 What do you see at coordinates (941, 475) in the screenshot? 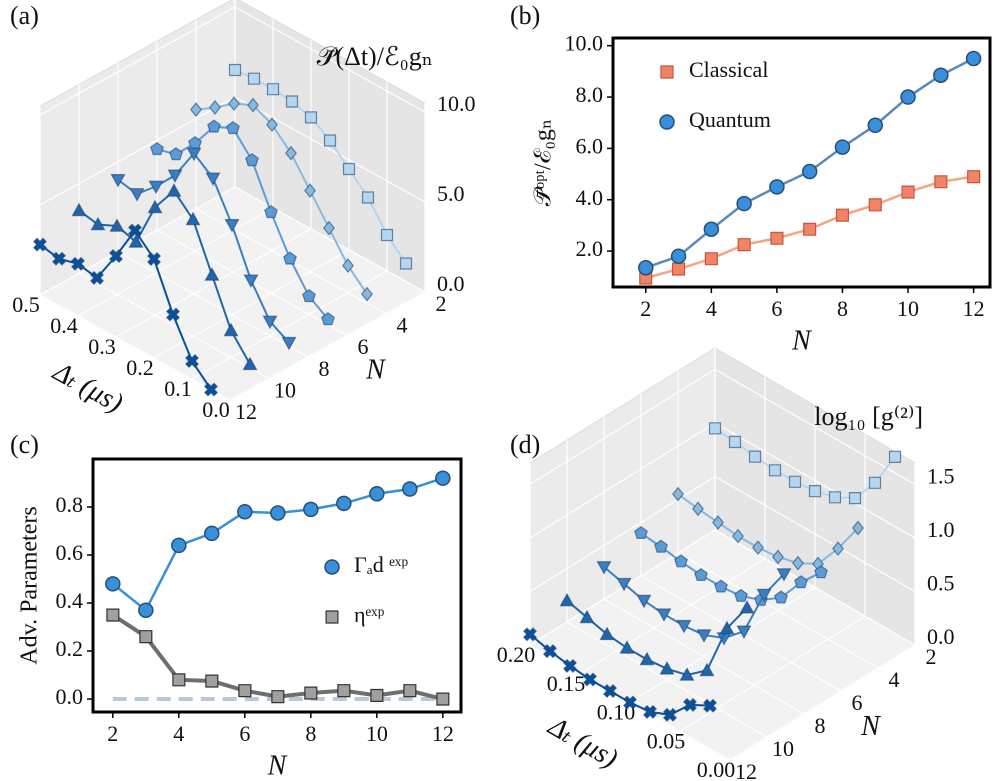
I see `z-tick-label: 1.5` at bounding box center [941, 475].